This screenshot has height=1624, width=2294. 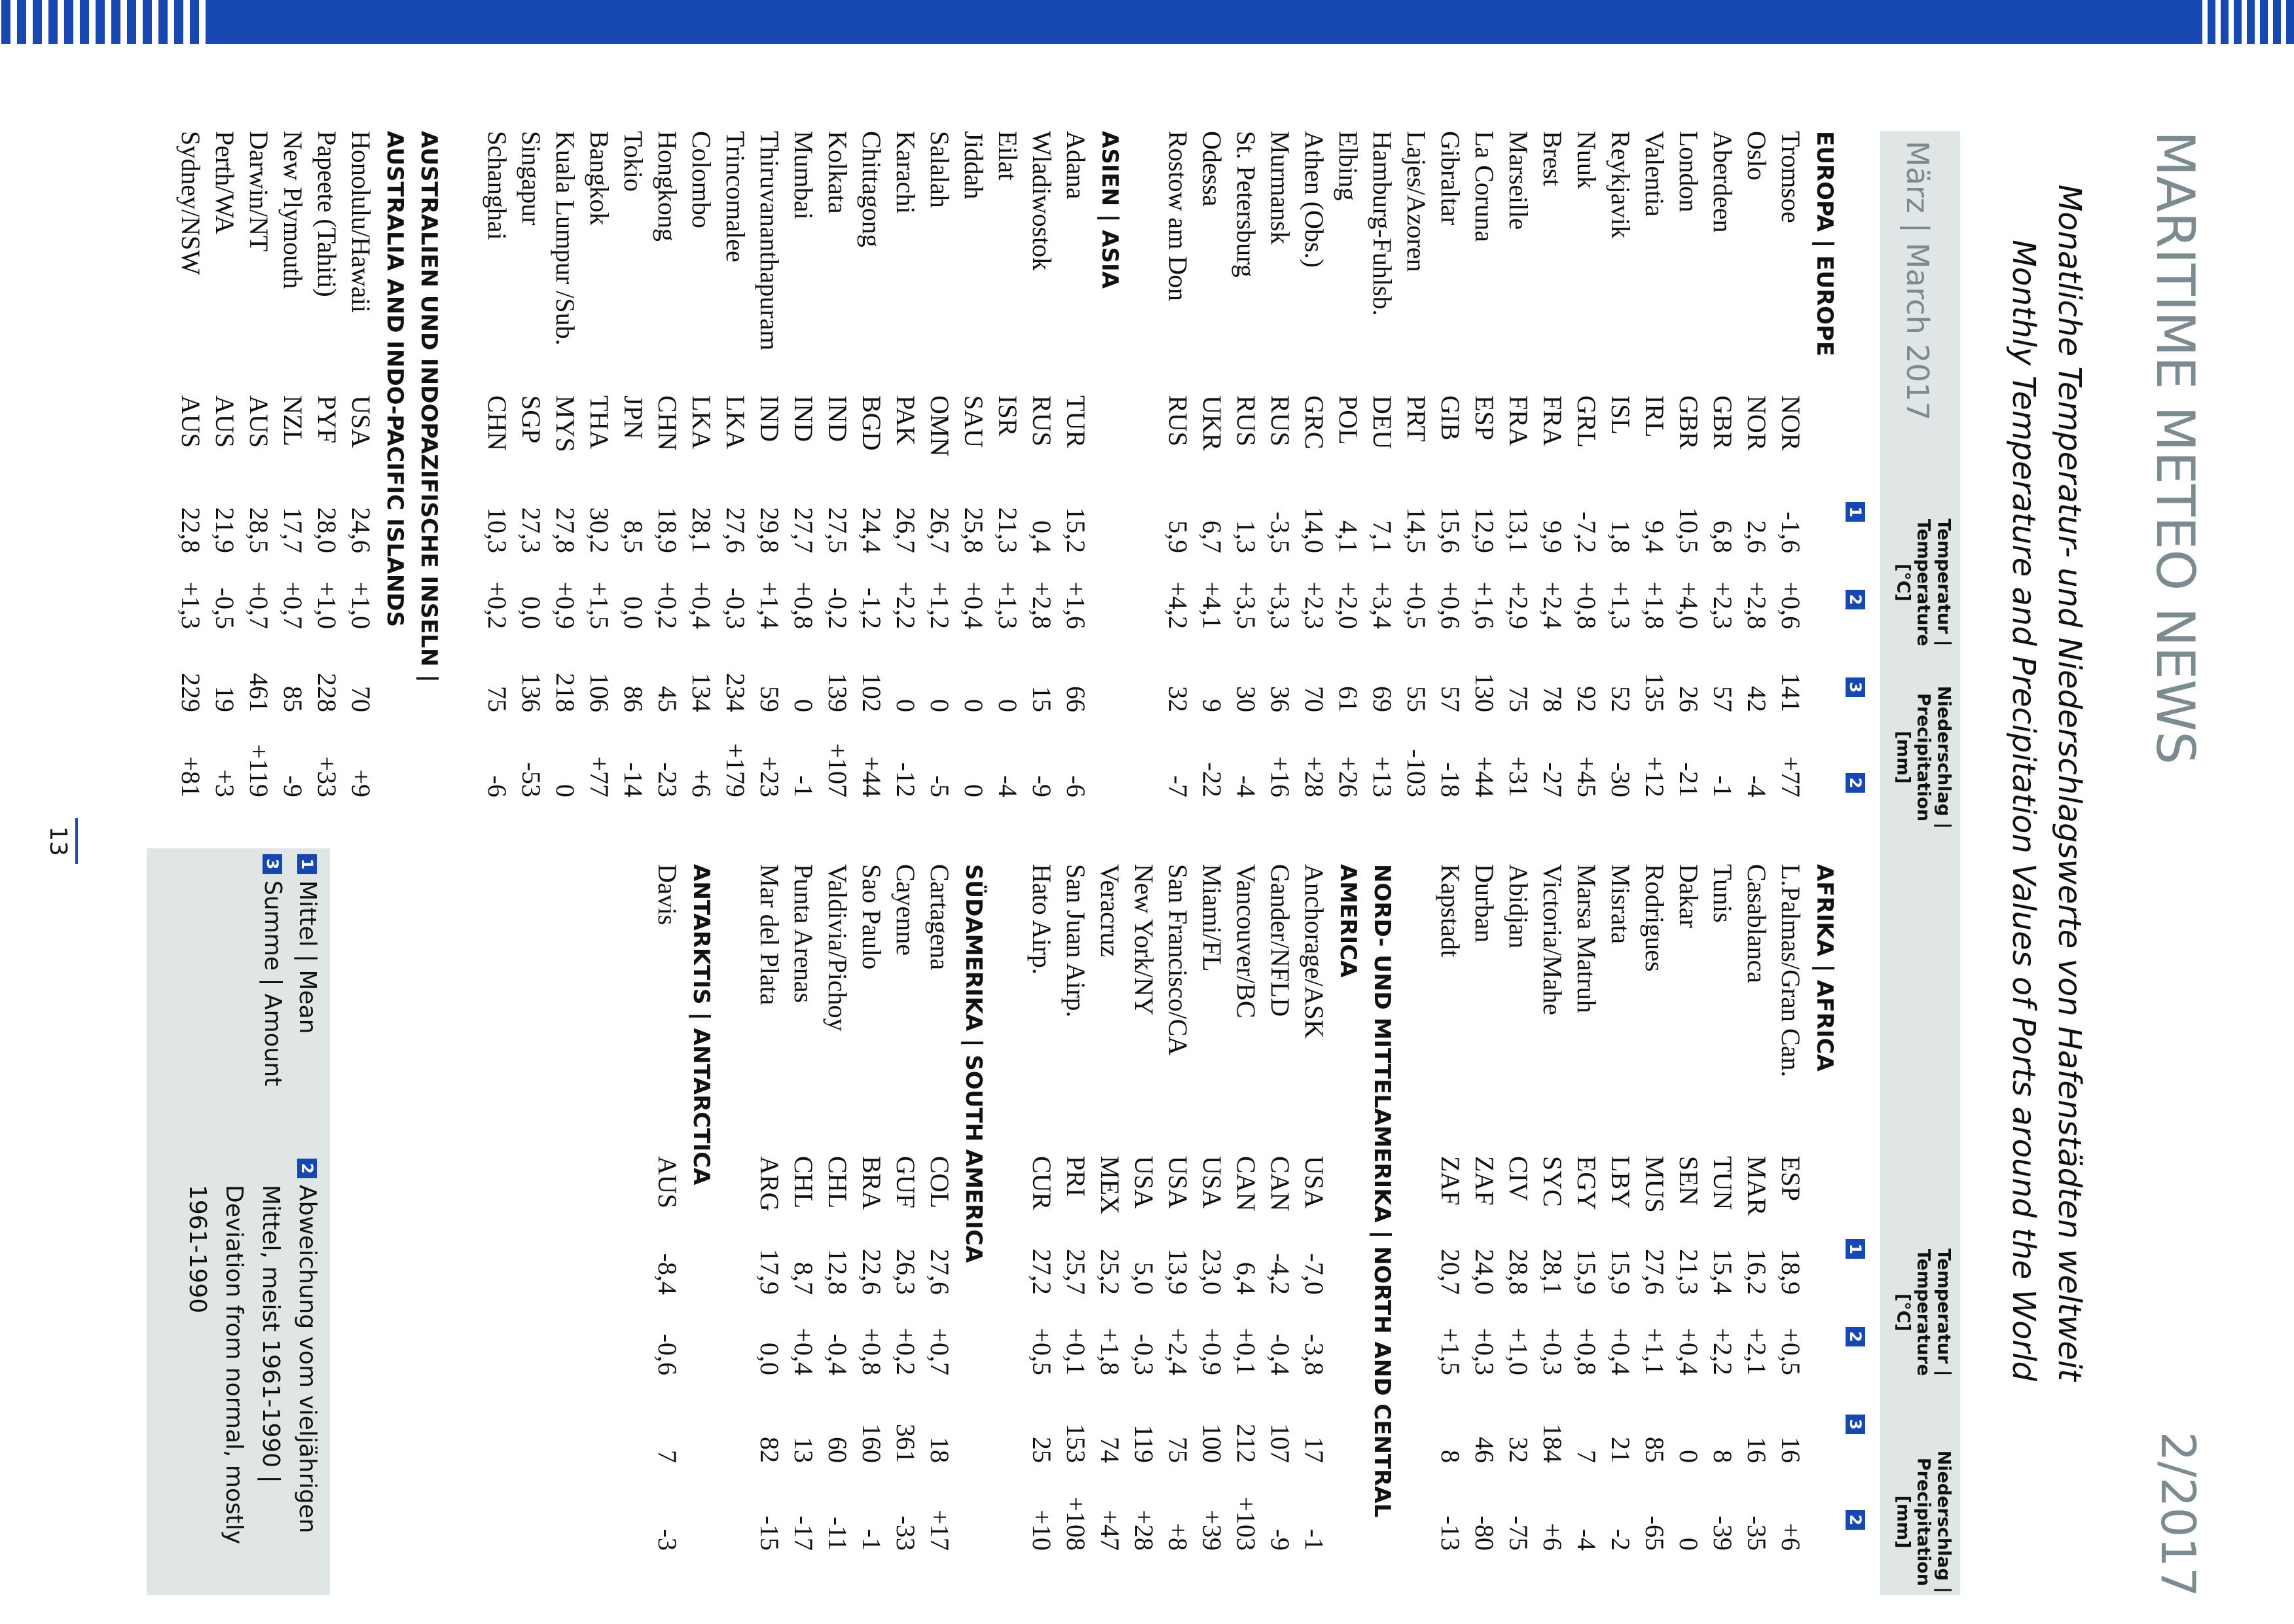 I want to click on cell-value: +1,0, so click(x=327, y=605).